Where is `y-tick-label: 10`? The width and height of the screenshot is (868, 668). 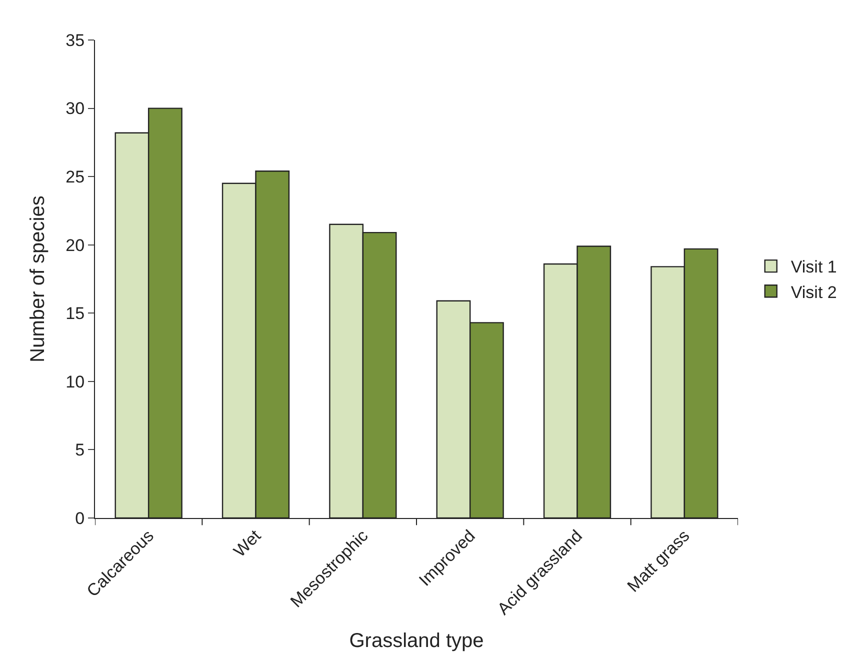
y-tick-label: 10 is located at coordinates (75, 382).